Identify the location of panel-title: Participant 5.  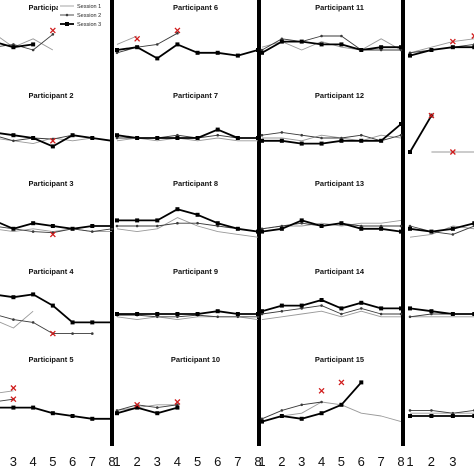
(50, 359).